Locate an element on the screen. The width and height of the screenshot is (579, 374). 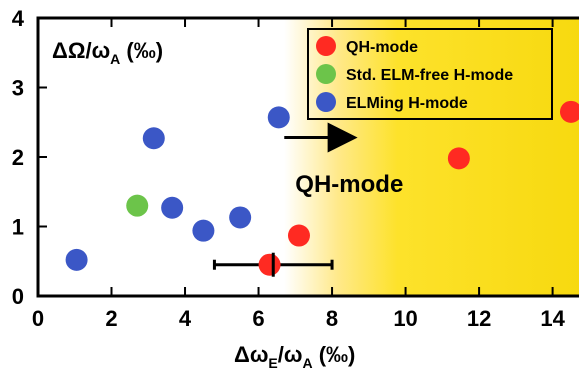
x-tick-label-10: 10 is located at coordinates (405, 318).